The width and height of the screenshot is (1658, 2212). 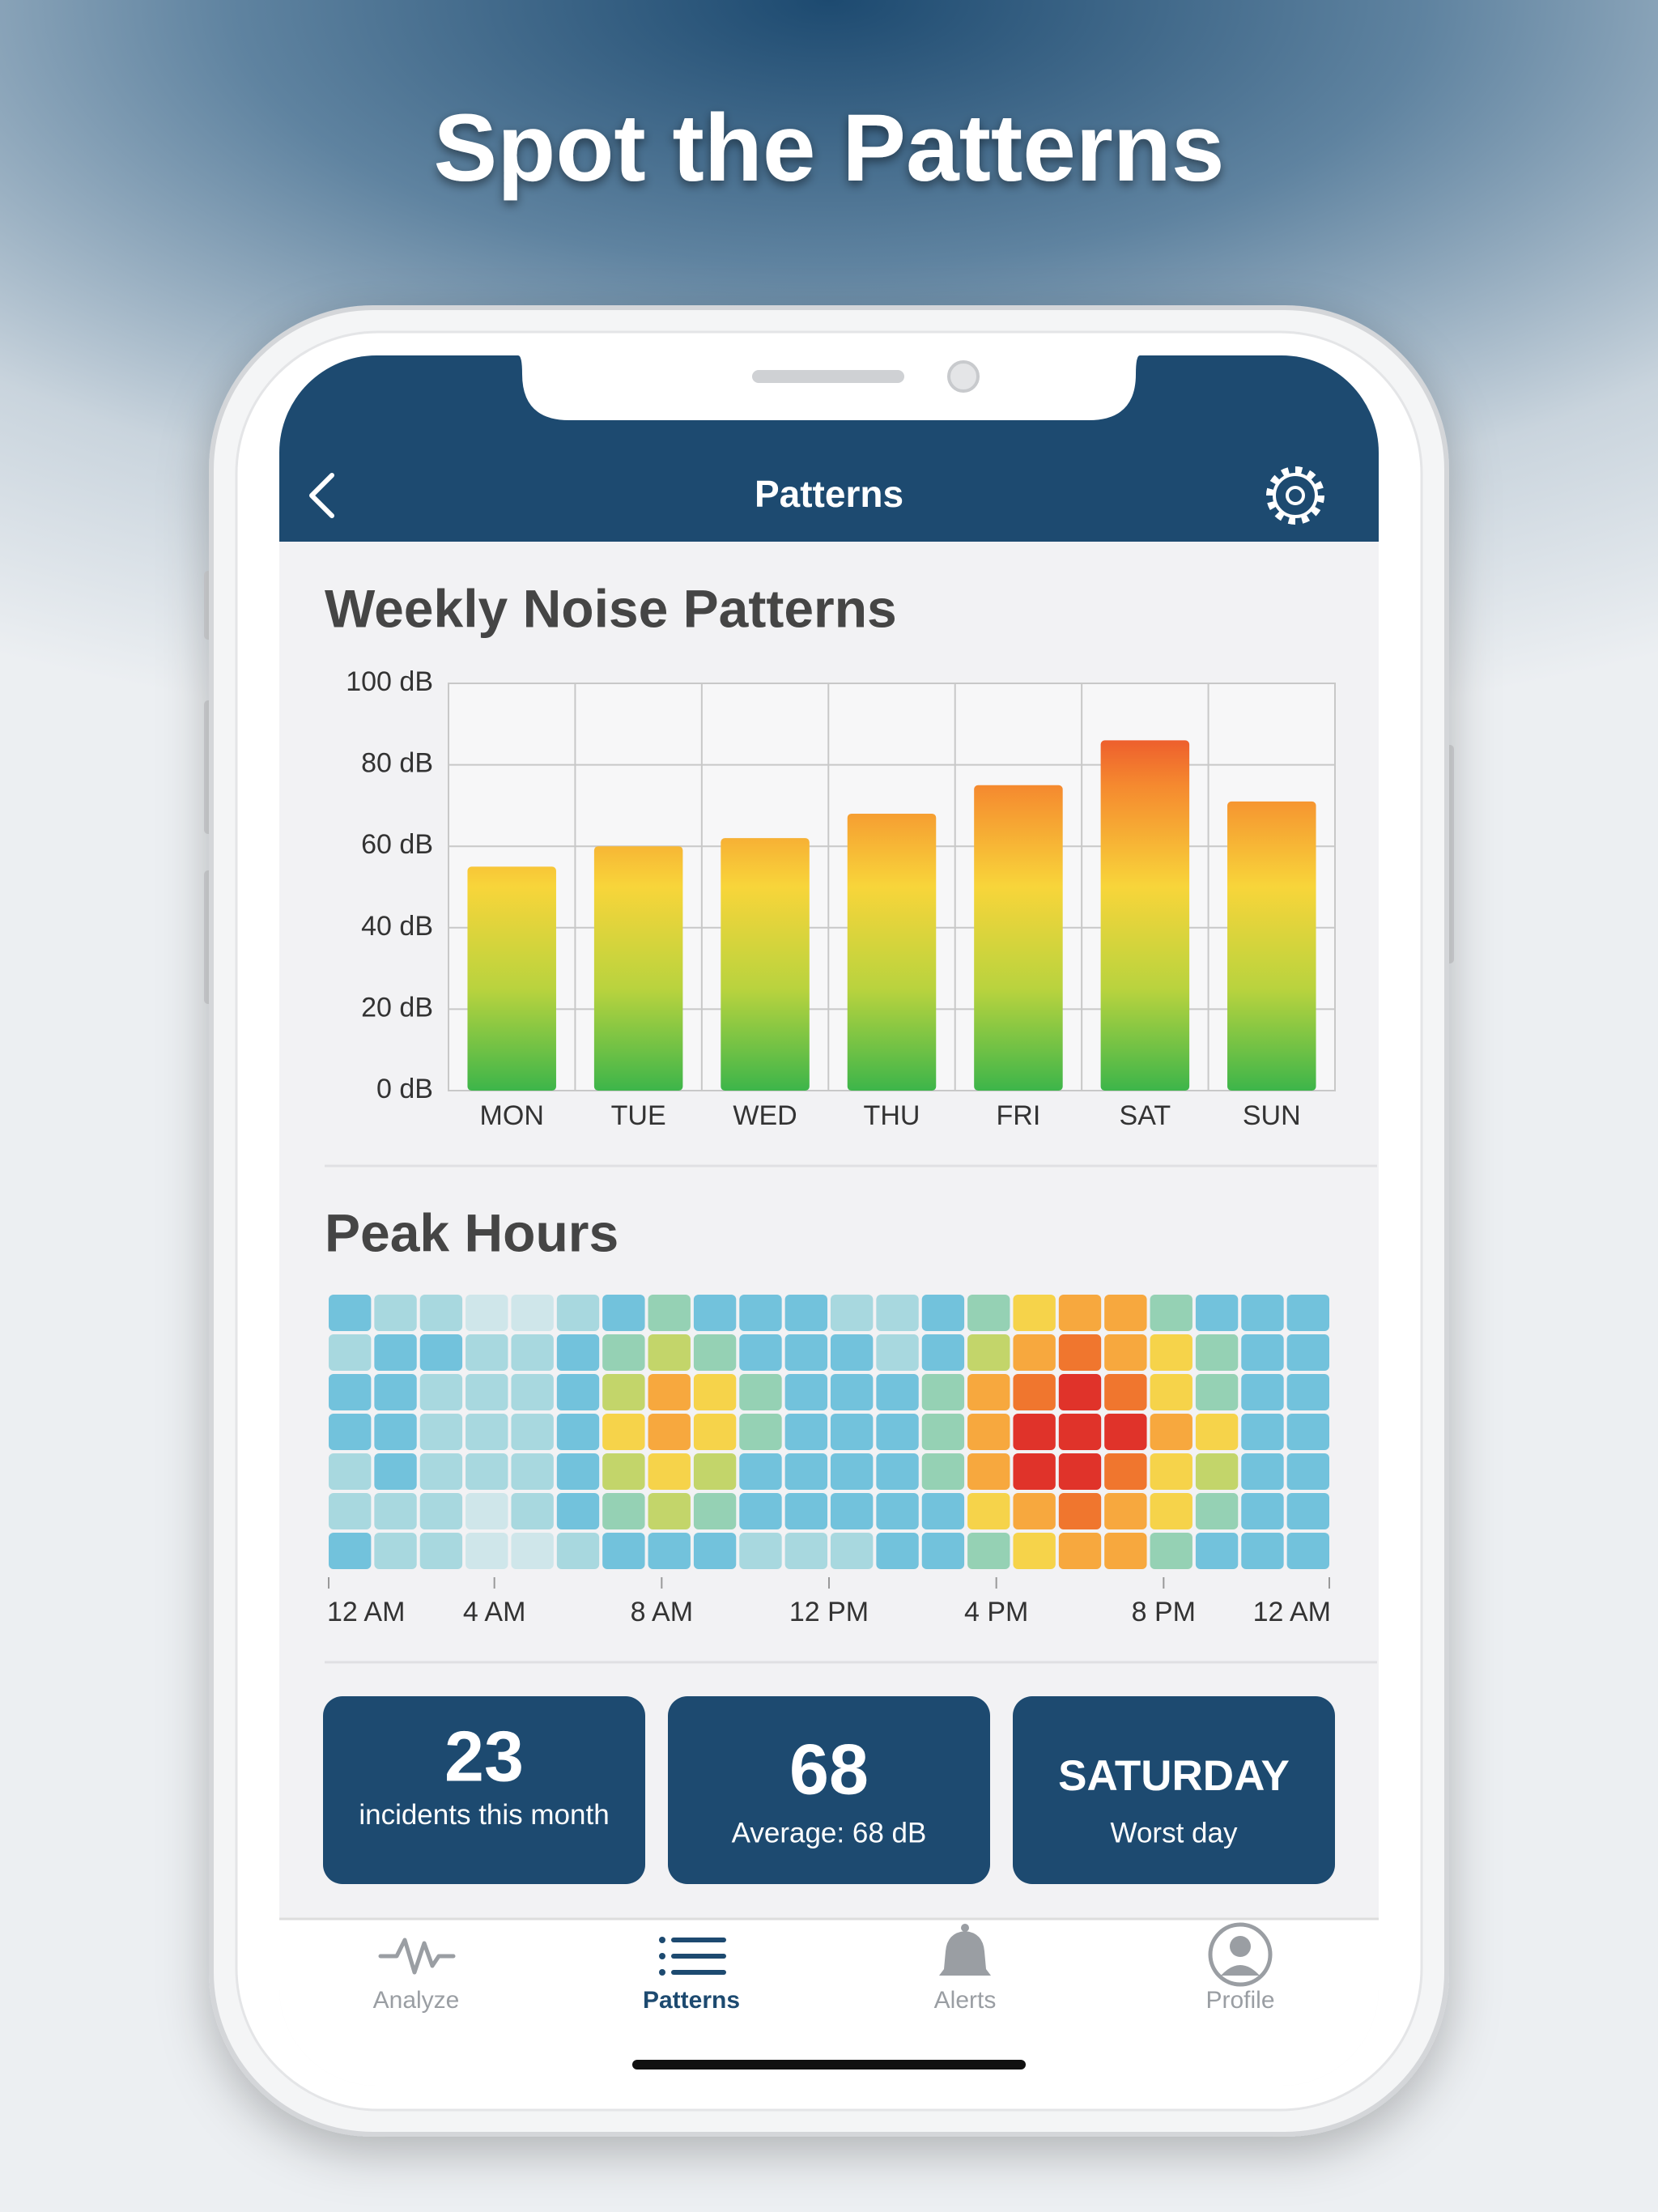 I want to click on x-tick-label: 12 PM, so click(x=829, y=1612).